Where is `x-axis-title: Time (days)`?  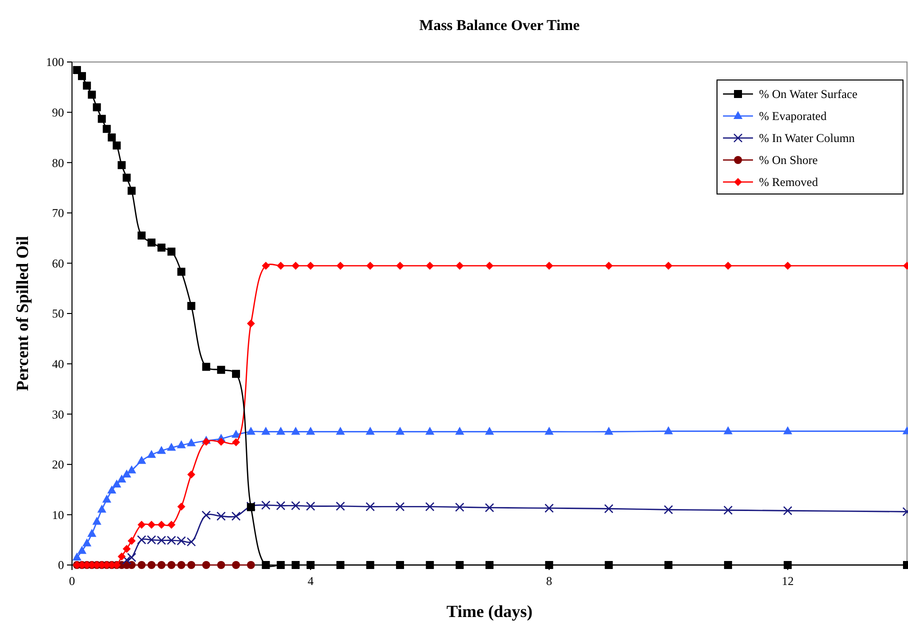
x-axis-title: Time (days) is located at coordinates (489, 611).